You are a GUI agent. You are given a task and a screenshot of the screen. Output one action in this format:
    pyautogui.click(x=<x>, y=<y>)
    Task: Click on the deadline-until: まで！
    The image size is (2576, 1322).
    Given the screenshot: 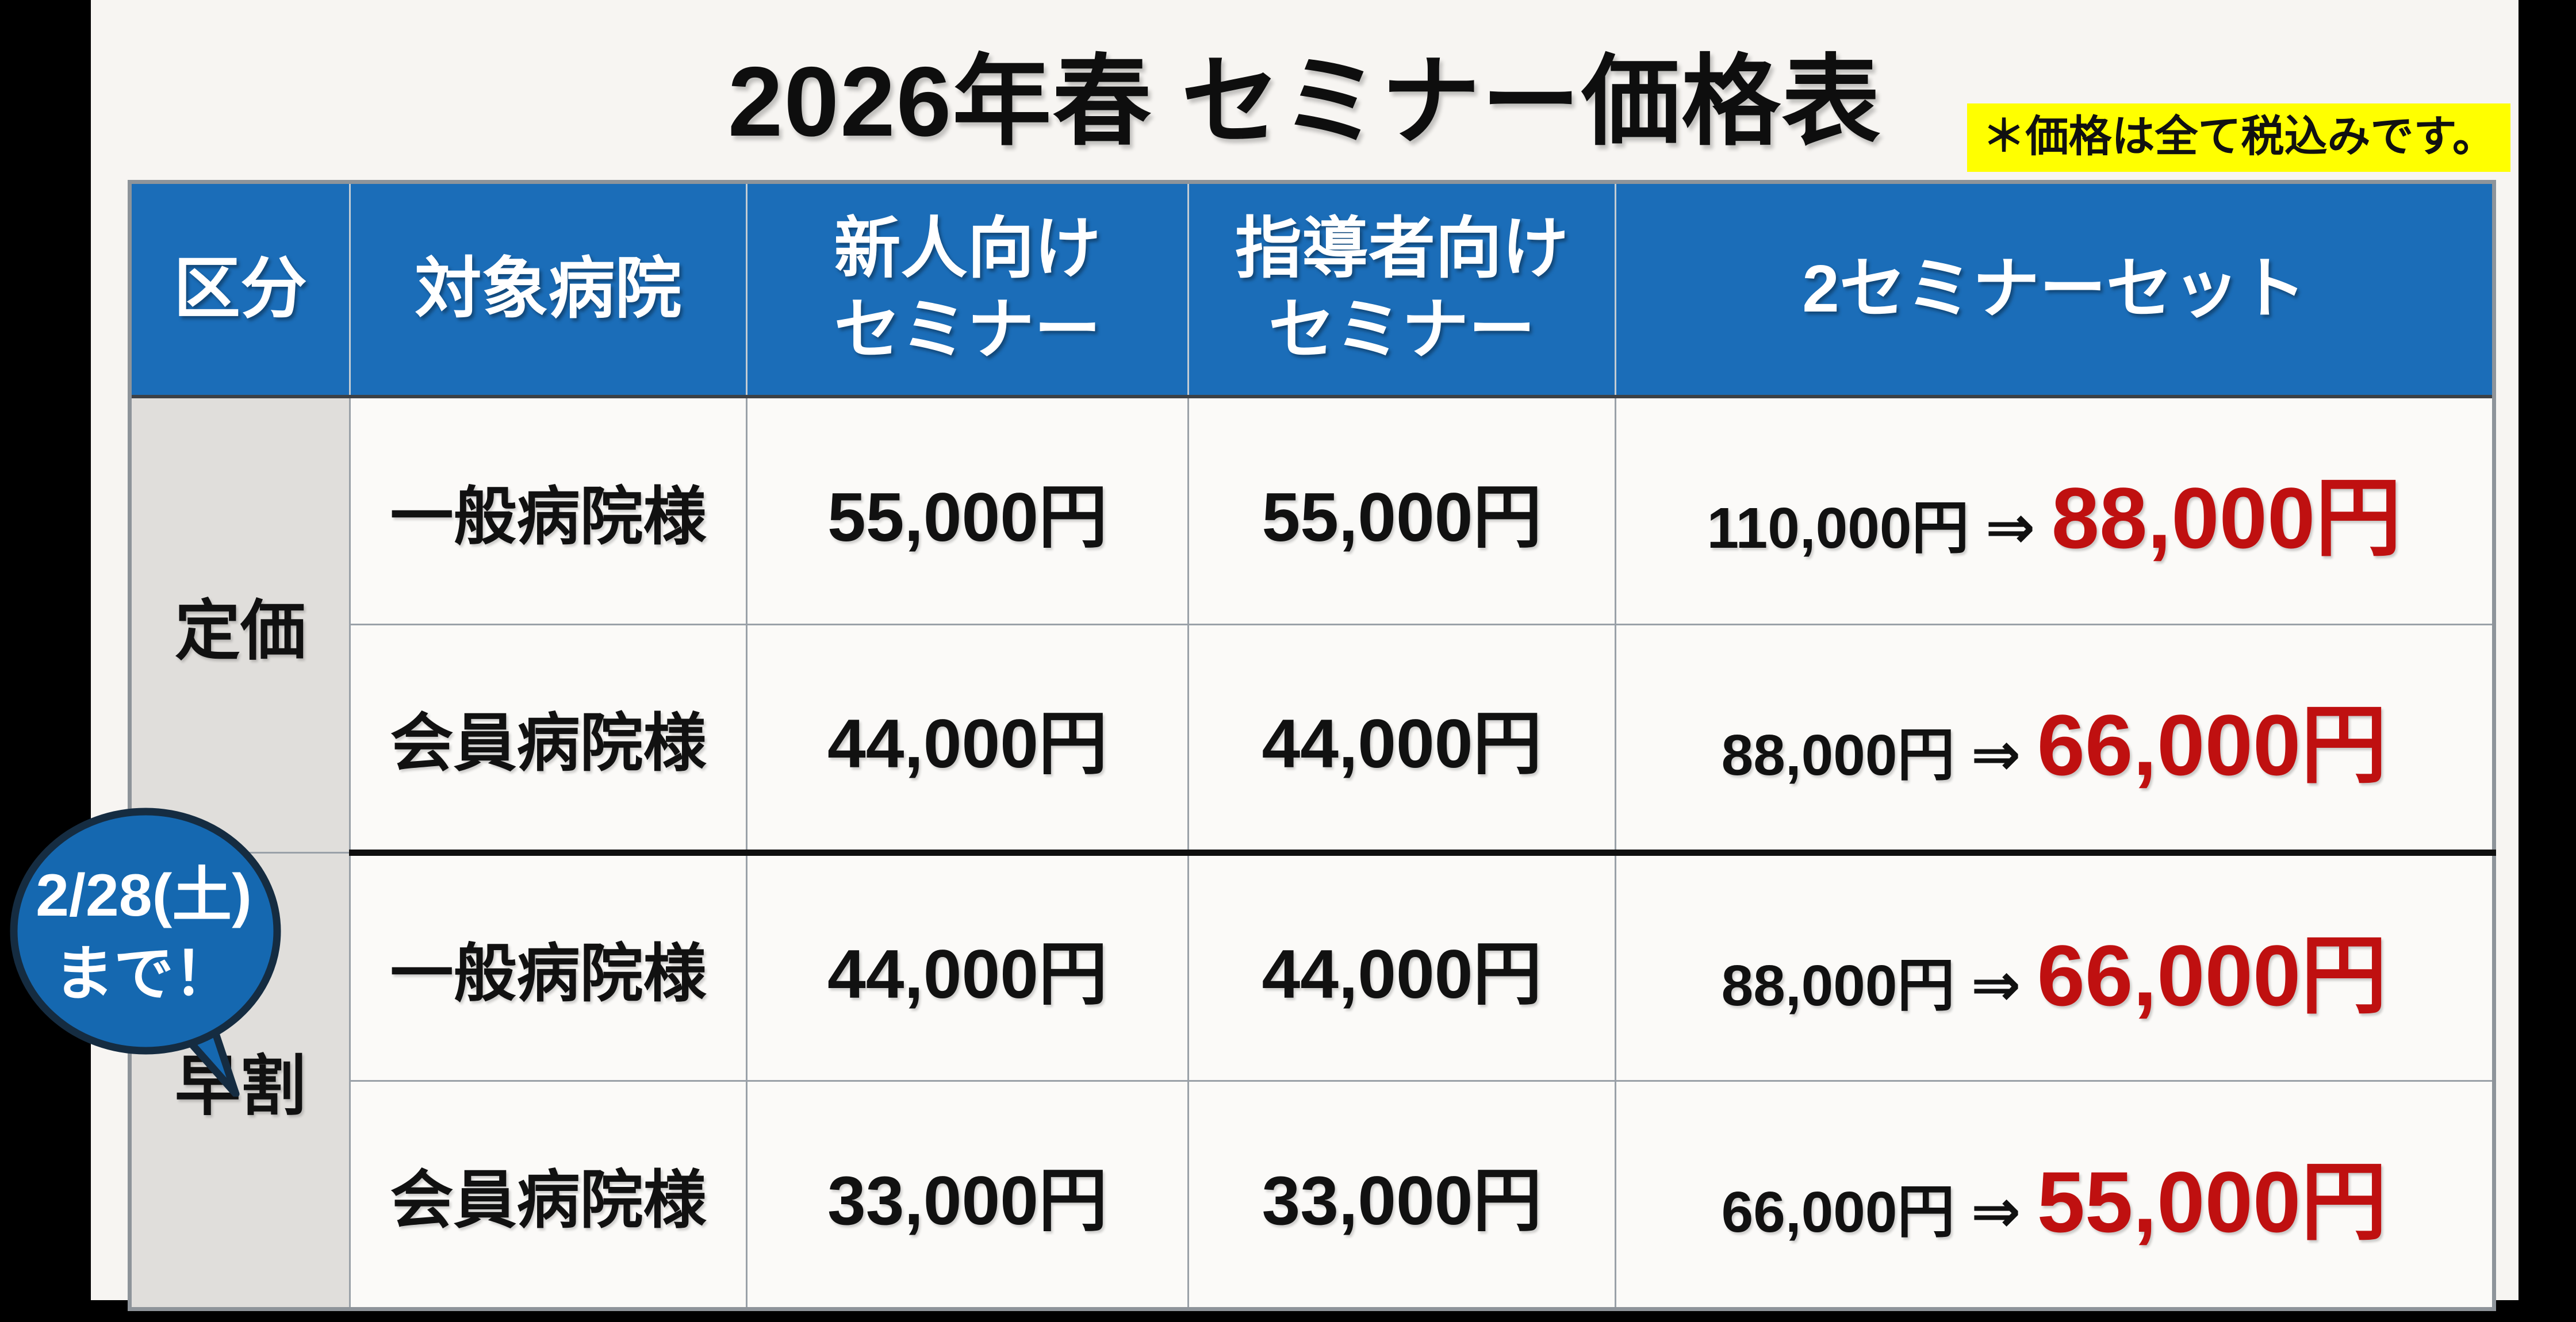 What is the action you would take?
    pyautogui.click(x=143, y=974)
    